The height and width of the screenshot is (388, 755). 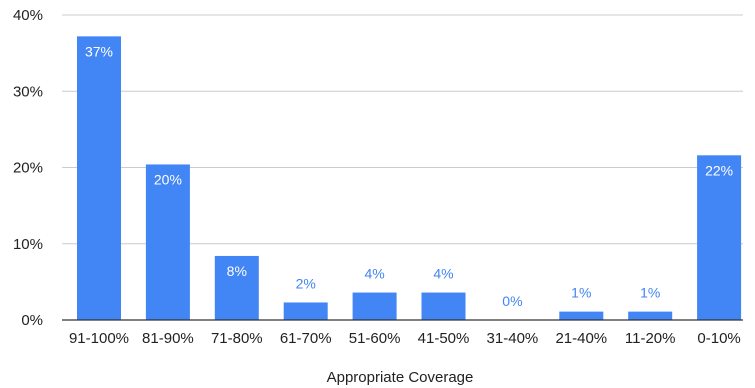 What do you see at coordinates (581, 315) in the screenshot?
I see `bar-21-40%` at bounding box center [581, 315].